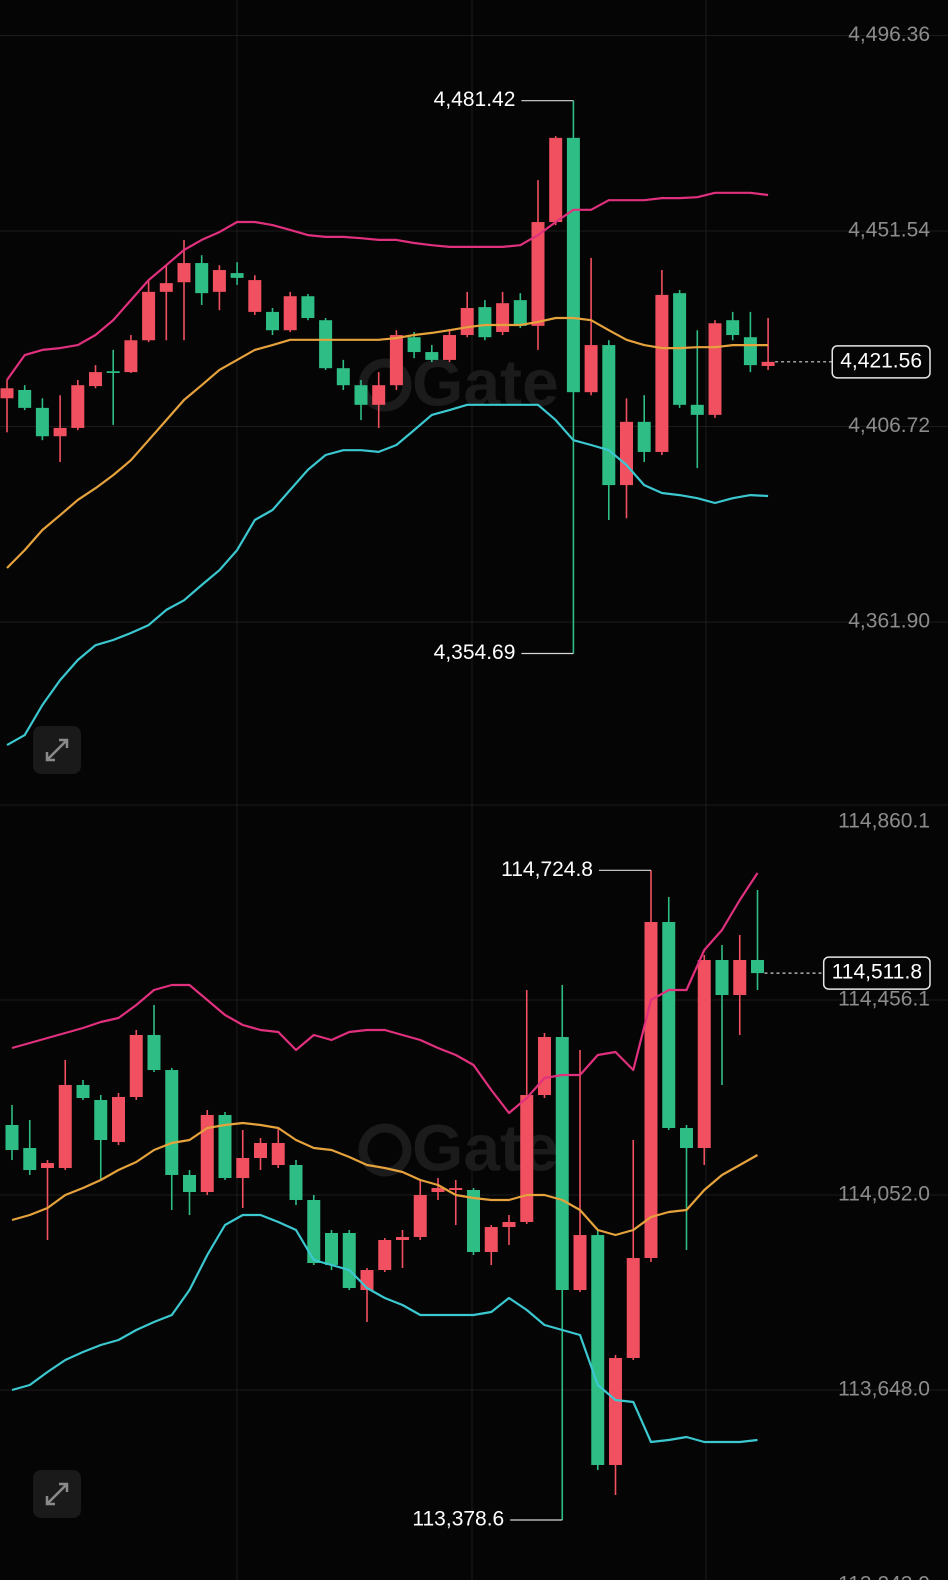 The height and width of the screenshot is (1580, 948). Describe the element at coordinates (475, 99) in the screenshot. I see `extreme-label: 4,481.42` at that location.